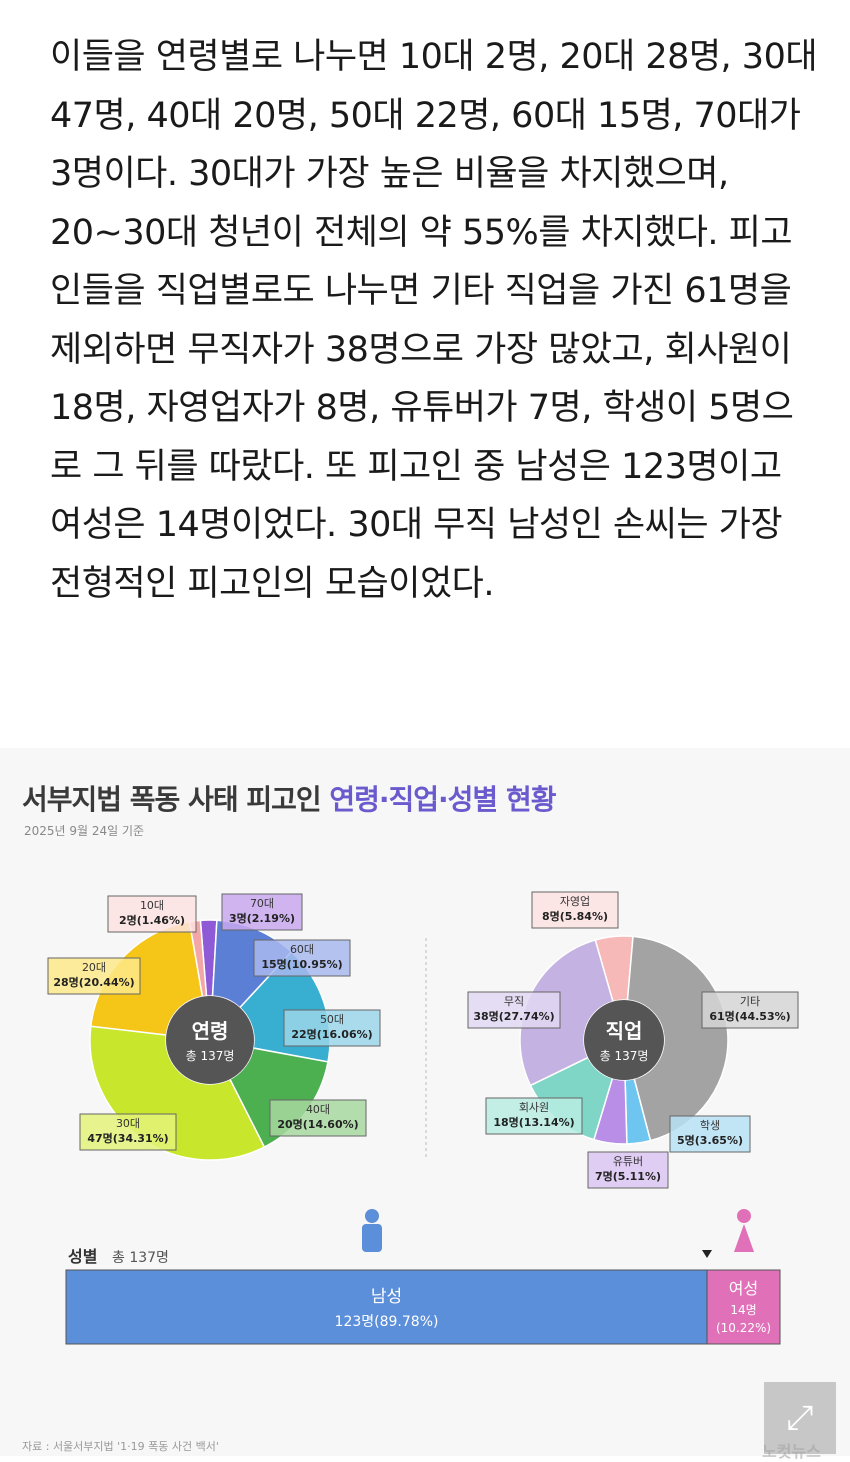  I want to click on job-center-circle, so click(624, 1040).